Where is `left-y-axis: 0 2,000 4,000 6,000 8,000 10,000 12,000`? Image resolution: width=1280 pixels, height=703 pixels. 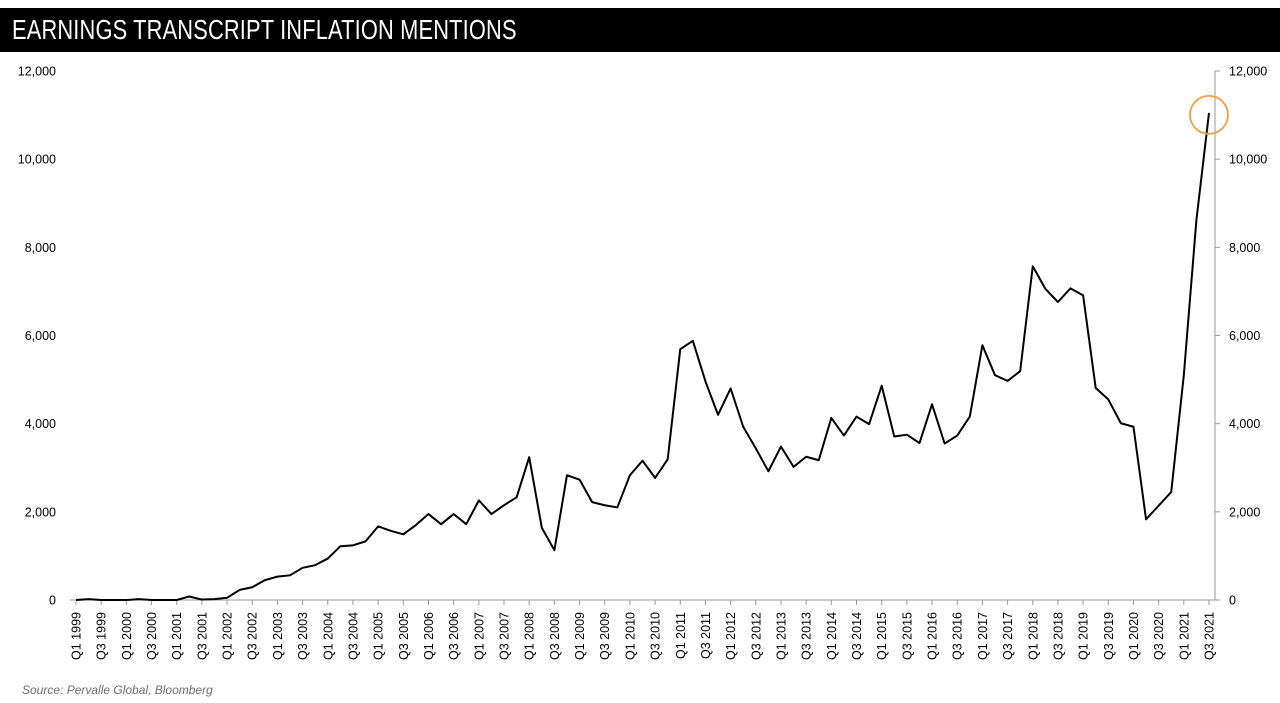
left-y-axis: 0 2,000 4,000 6,000 8,000 10,000 12,000 is located at coordinates (37, 336).